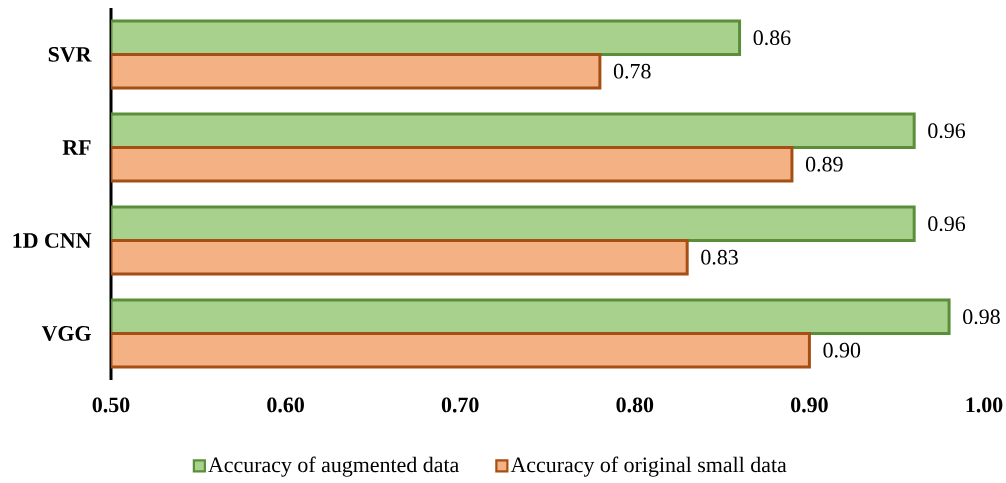  What do you see at coordinates (648, 466) in the screenshot?
I see `legend-label: Accuracy of original small data` at bounding box center [648, 466].